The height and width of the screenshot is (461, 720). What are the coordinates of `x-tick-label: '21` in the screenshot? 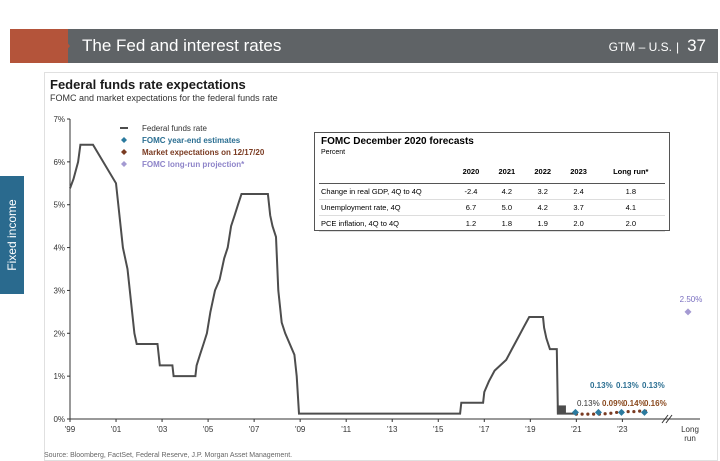 It's located at (576, 429).